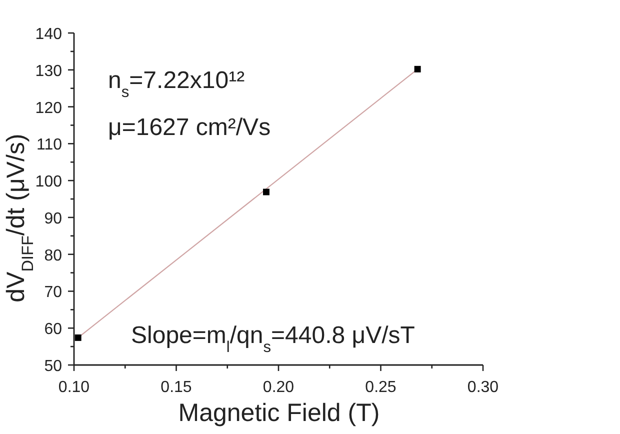 The width and height of the screenshot is (620, 434). Describe the element at coordinates (176, 83) in the screenshot. I see `annotation: n$_{s}$=7.22x10¹²` at that location.